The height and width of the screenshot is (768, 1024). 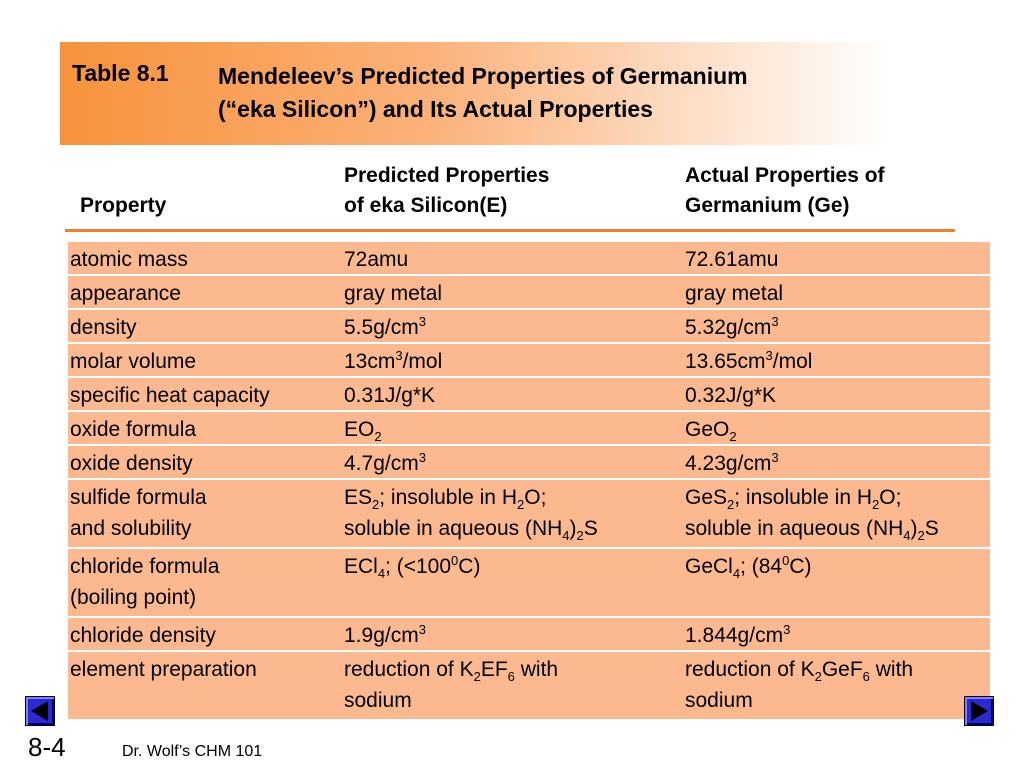 I want to click on cell-text: 5.32g/cm, so click(x=728, y=327).